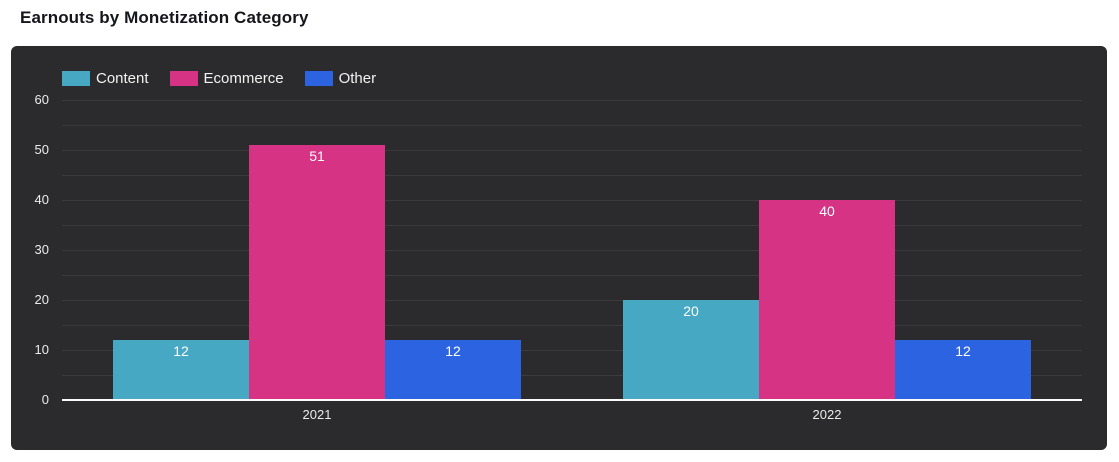 The height and width of the screenshot is (462, 1119). Describe the element at coordinates (122, 78) in the screenshot. I see `legend-item-label: Content` at that location.